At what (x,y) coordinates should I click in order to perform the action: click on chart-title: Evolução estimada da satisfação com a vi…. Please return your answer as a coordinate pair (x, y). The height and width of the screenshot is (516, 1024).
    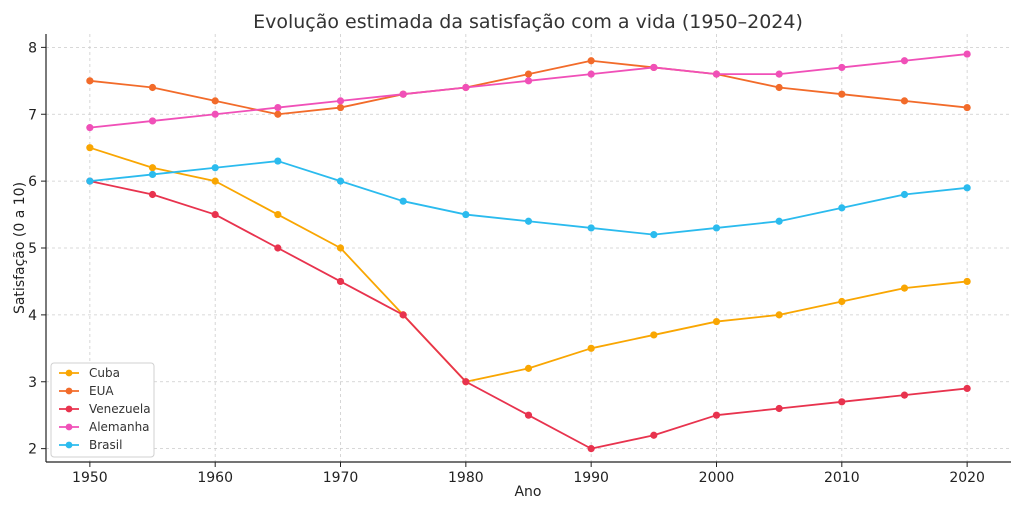
    Looking at the image, I should click on (528, 22).